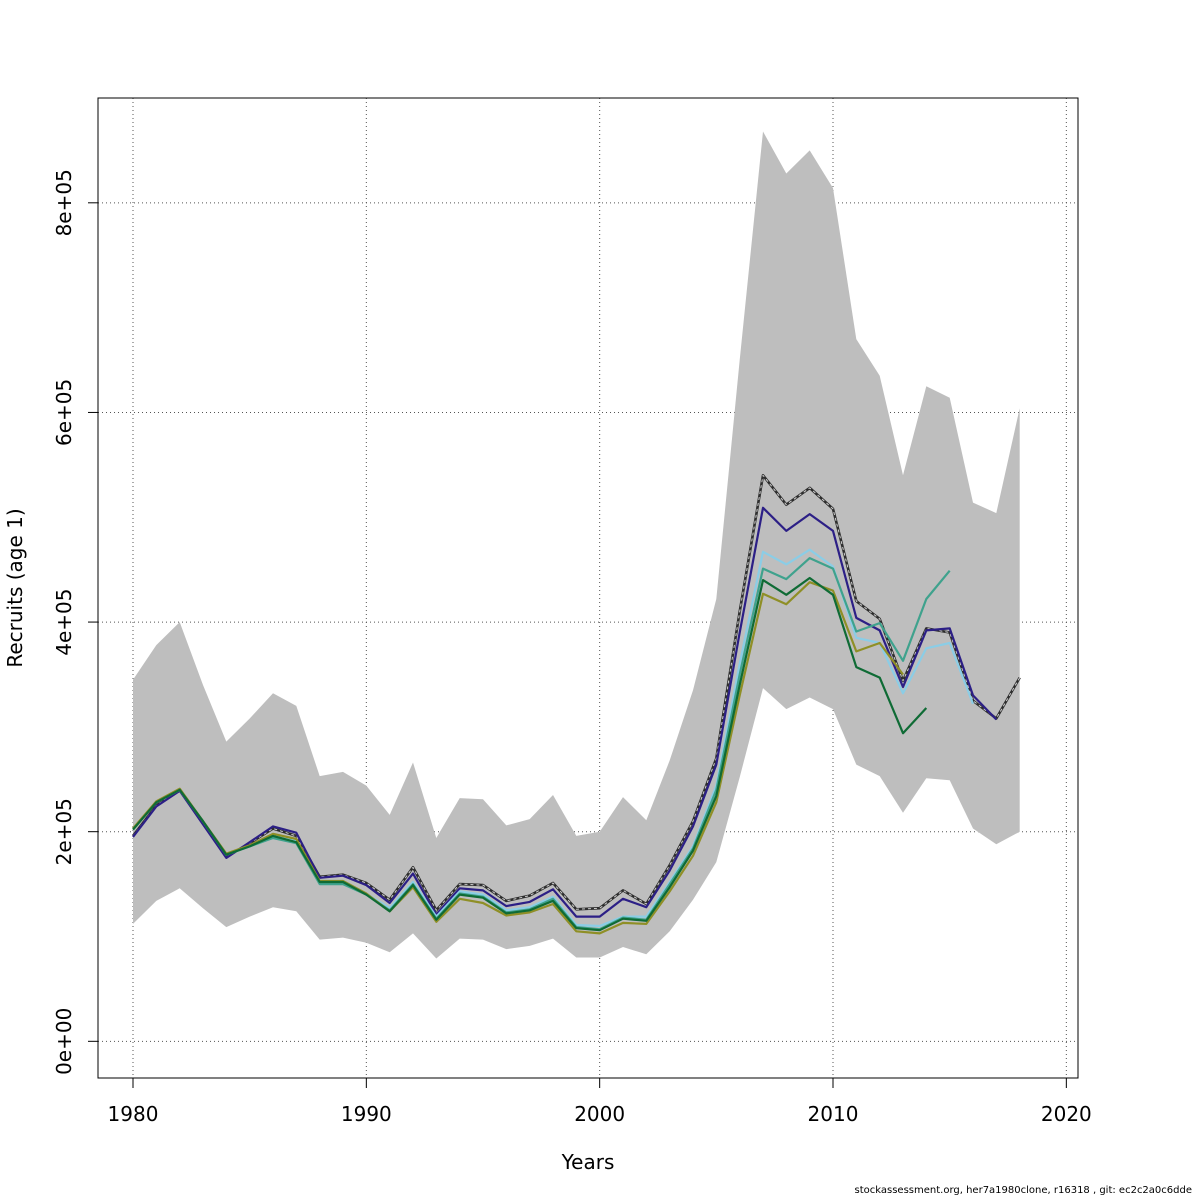 This screenshot has height=1200, width=1200. What do you see at coordinates (64, 621) in the screenshot?
I see `y-tick-label-2: 4e+05` at bounding box center [64, 621].